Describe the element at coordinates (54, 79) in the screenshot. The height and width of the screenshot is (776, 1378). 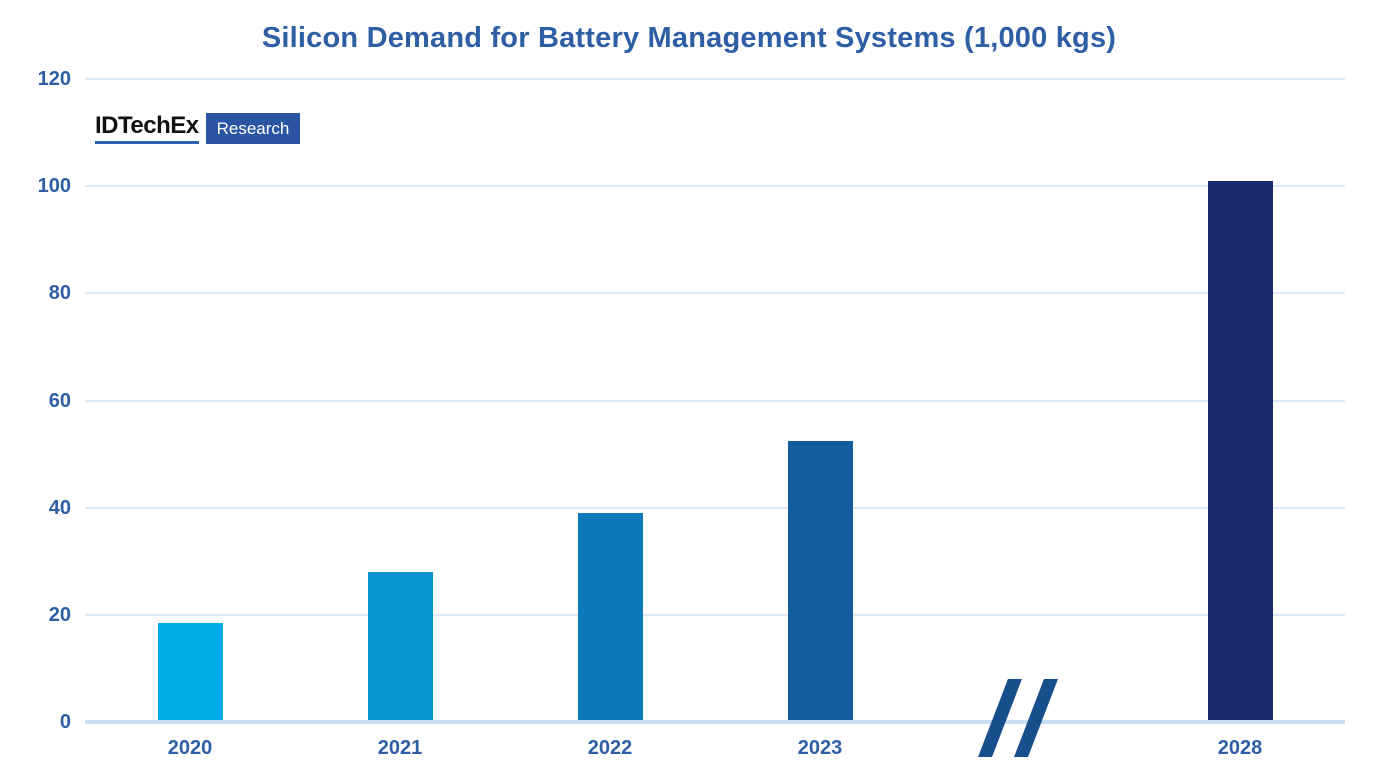
I see `y-tick-label-120: 120` at that location.